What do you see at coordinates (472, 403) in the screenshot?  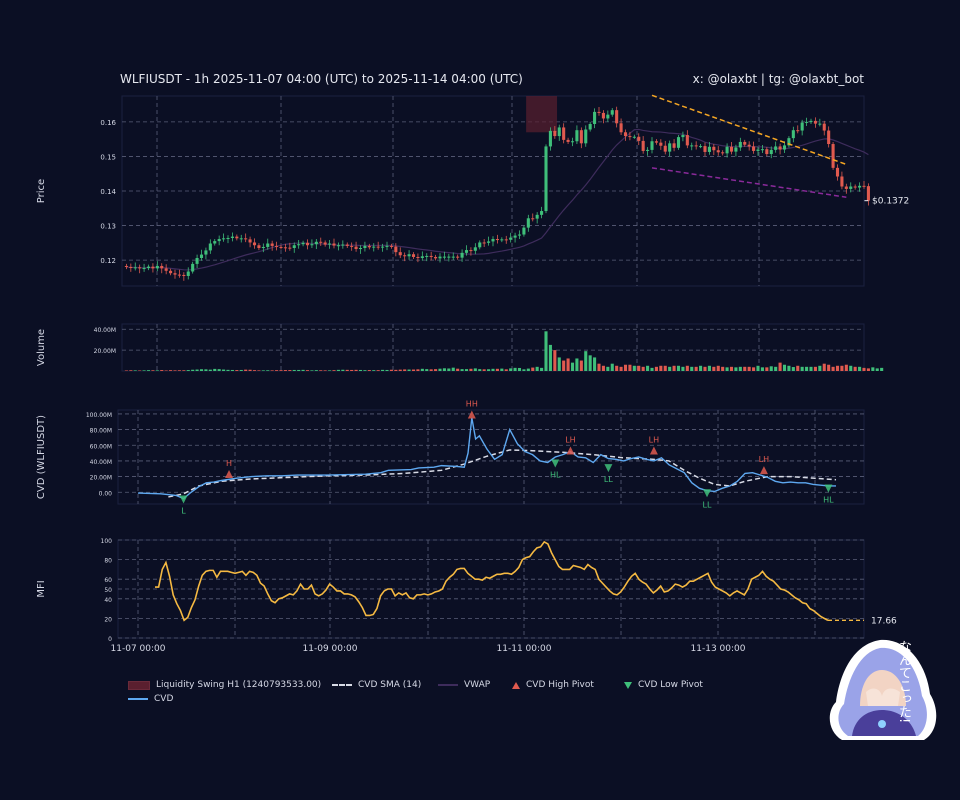 I see `cvd-pivot-label: HH` at bounding box center [472, 403].